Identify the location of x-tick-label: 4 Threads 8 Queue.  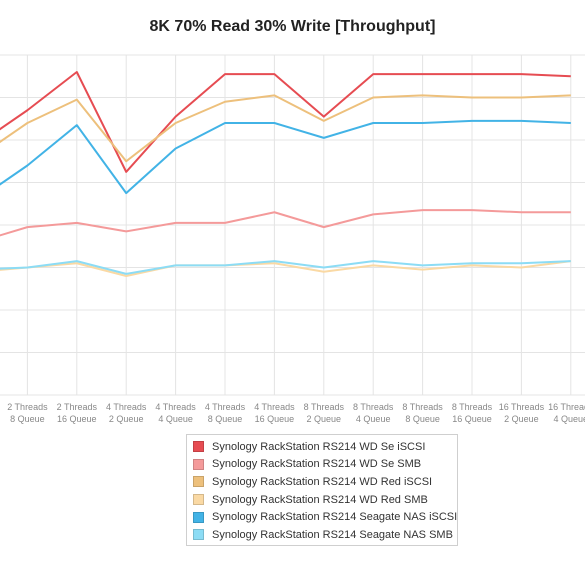
(225, 413).